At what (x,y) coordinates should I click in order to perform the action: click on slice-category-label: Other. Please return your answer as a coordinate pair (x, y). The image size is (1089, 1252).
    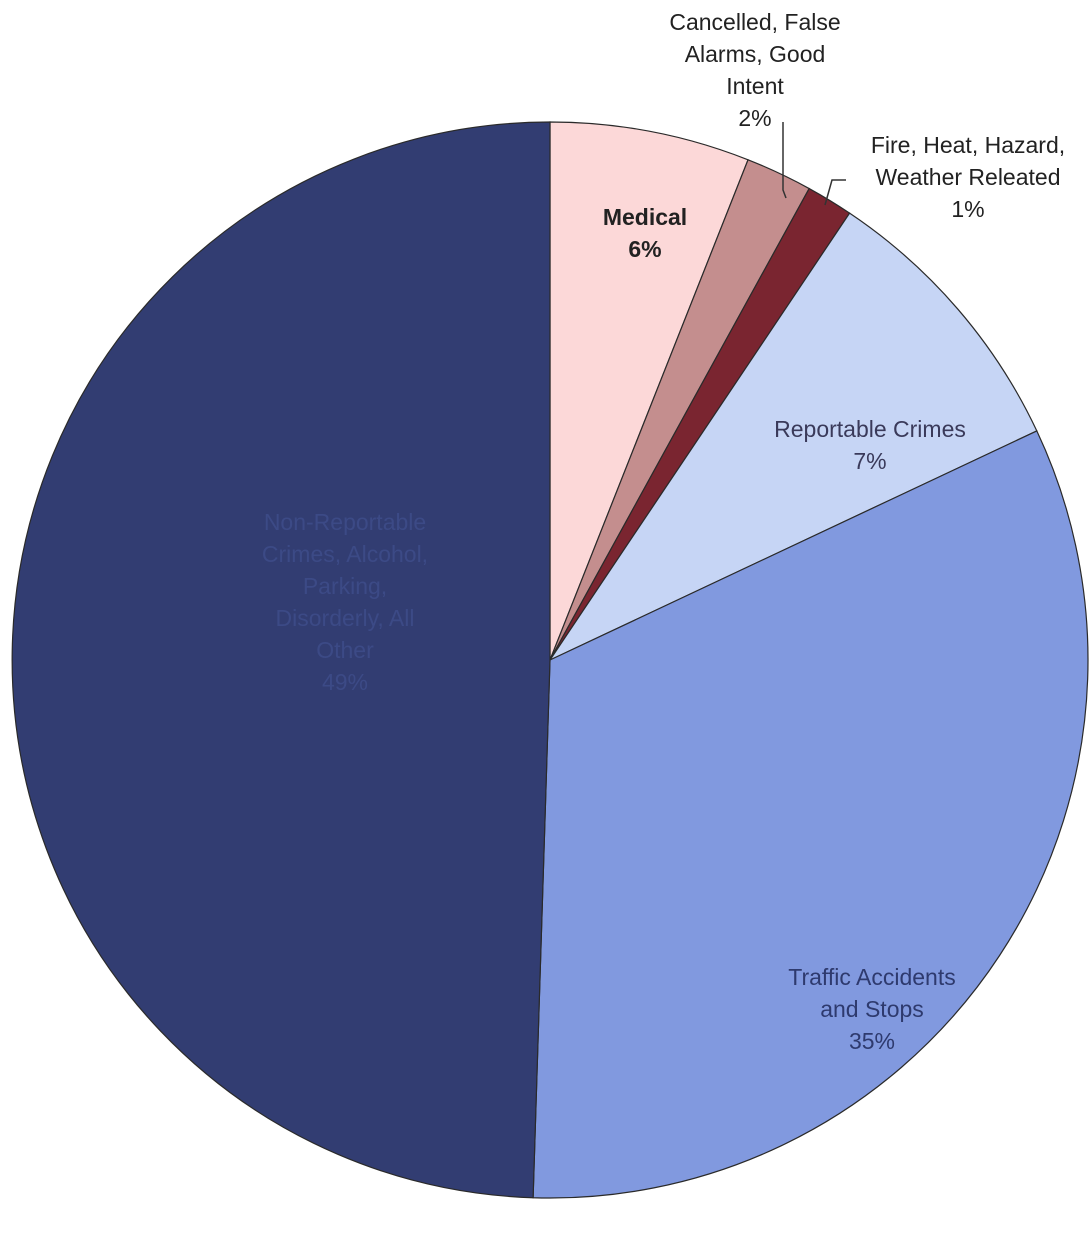
    Looking at the image, I should click on (345, 650).